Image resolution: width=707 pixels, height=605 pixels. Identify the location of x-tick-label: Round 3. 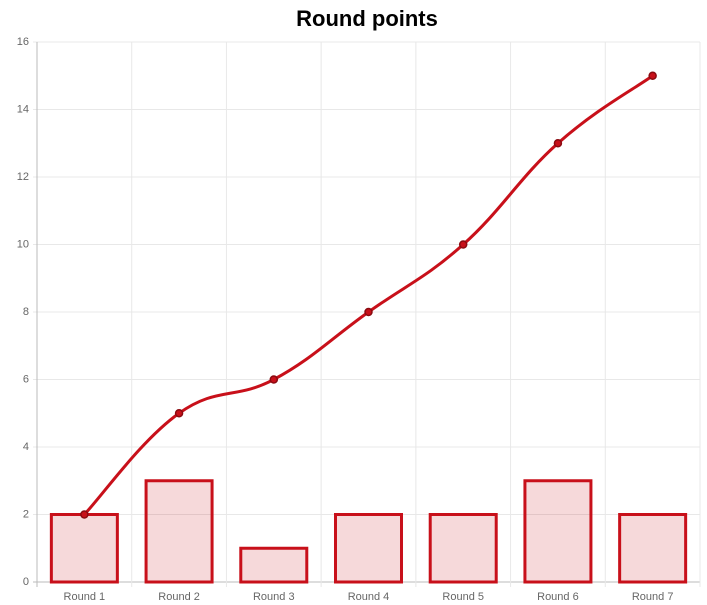
(274, 597).